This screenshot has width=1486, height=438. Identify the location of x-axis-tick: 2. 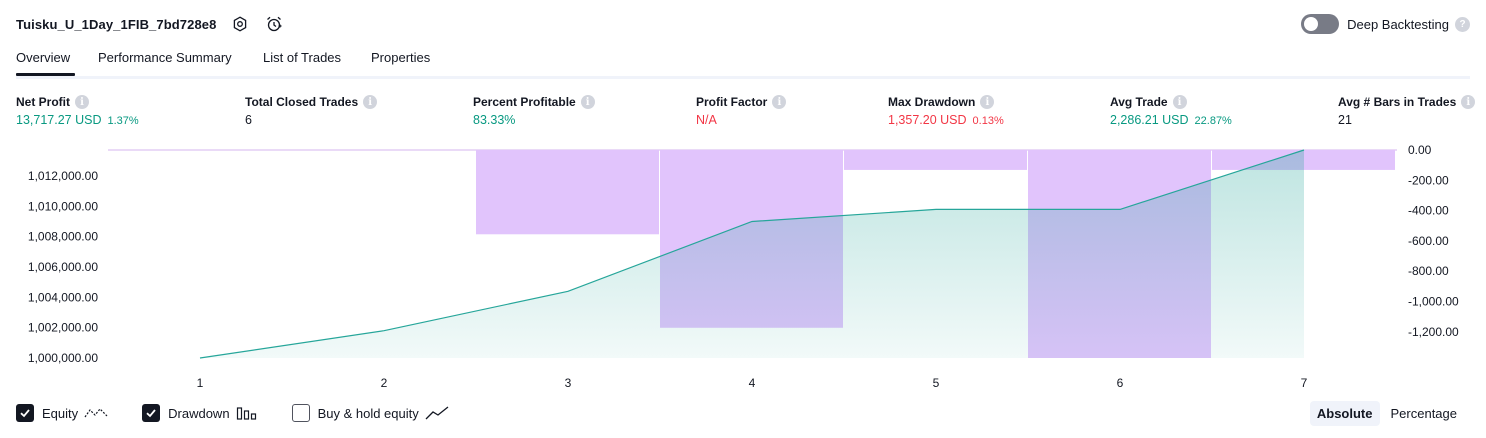
(384, 383).